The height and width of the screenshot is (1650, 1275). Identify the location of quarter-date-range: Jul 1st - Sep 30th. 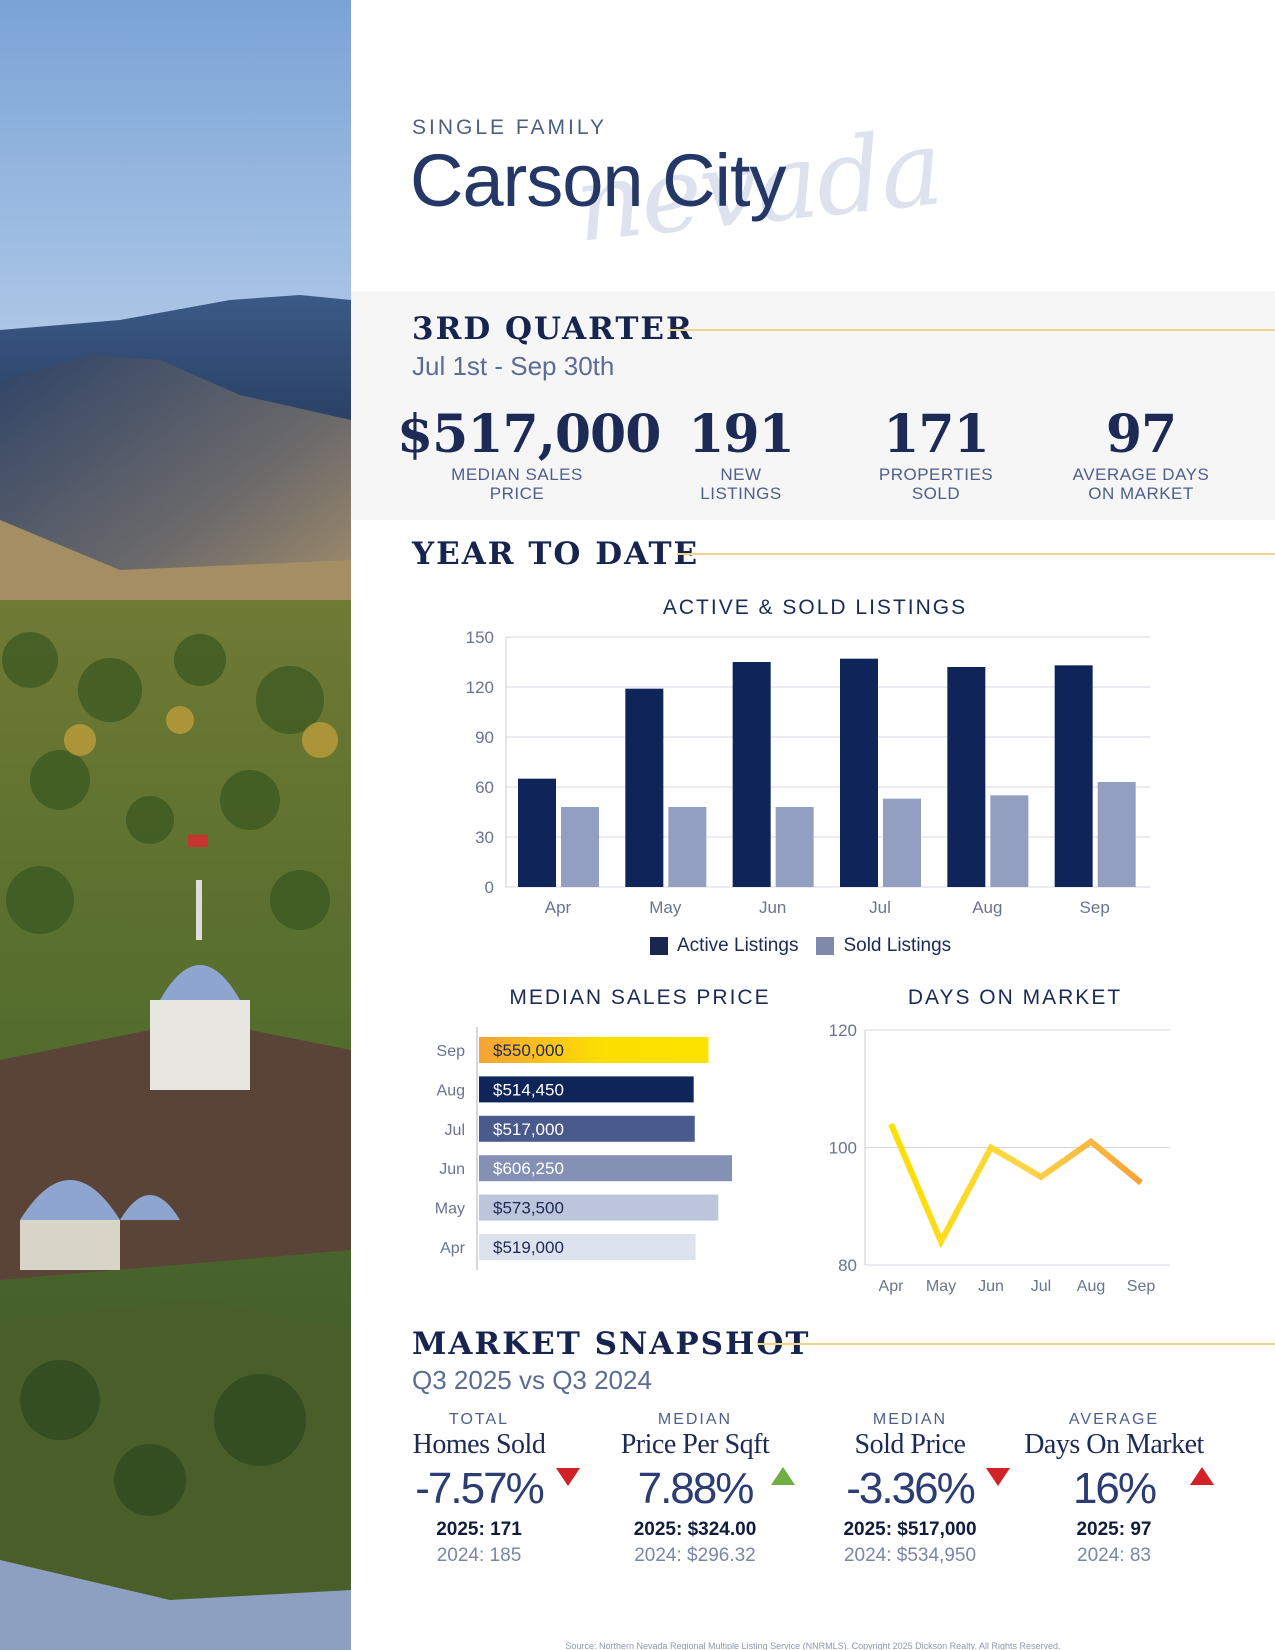
(513, 366).